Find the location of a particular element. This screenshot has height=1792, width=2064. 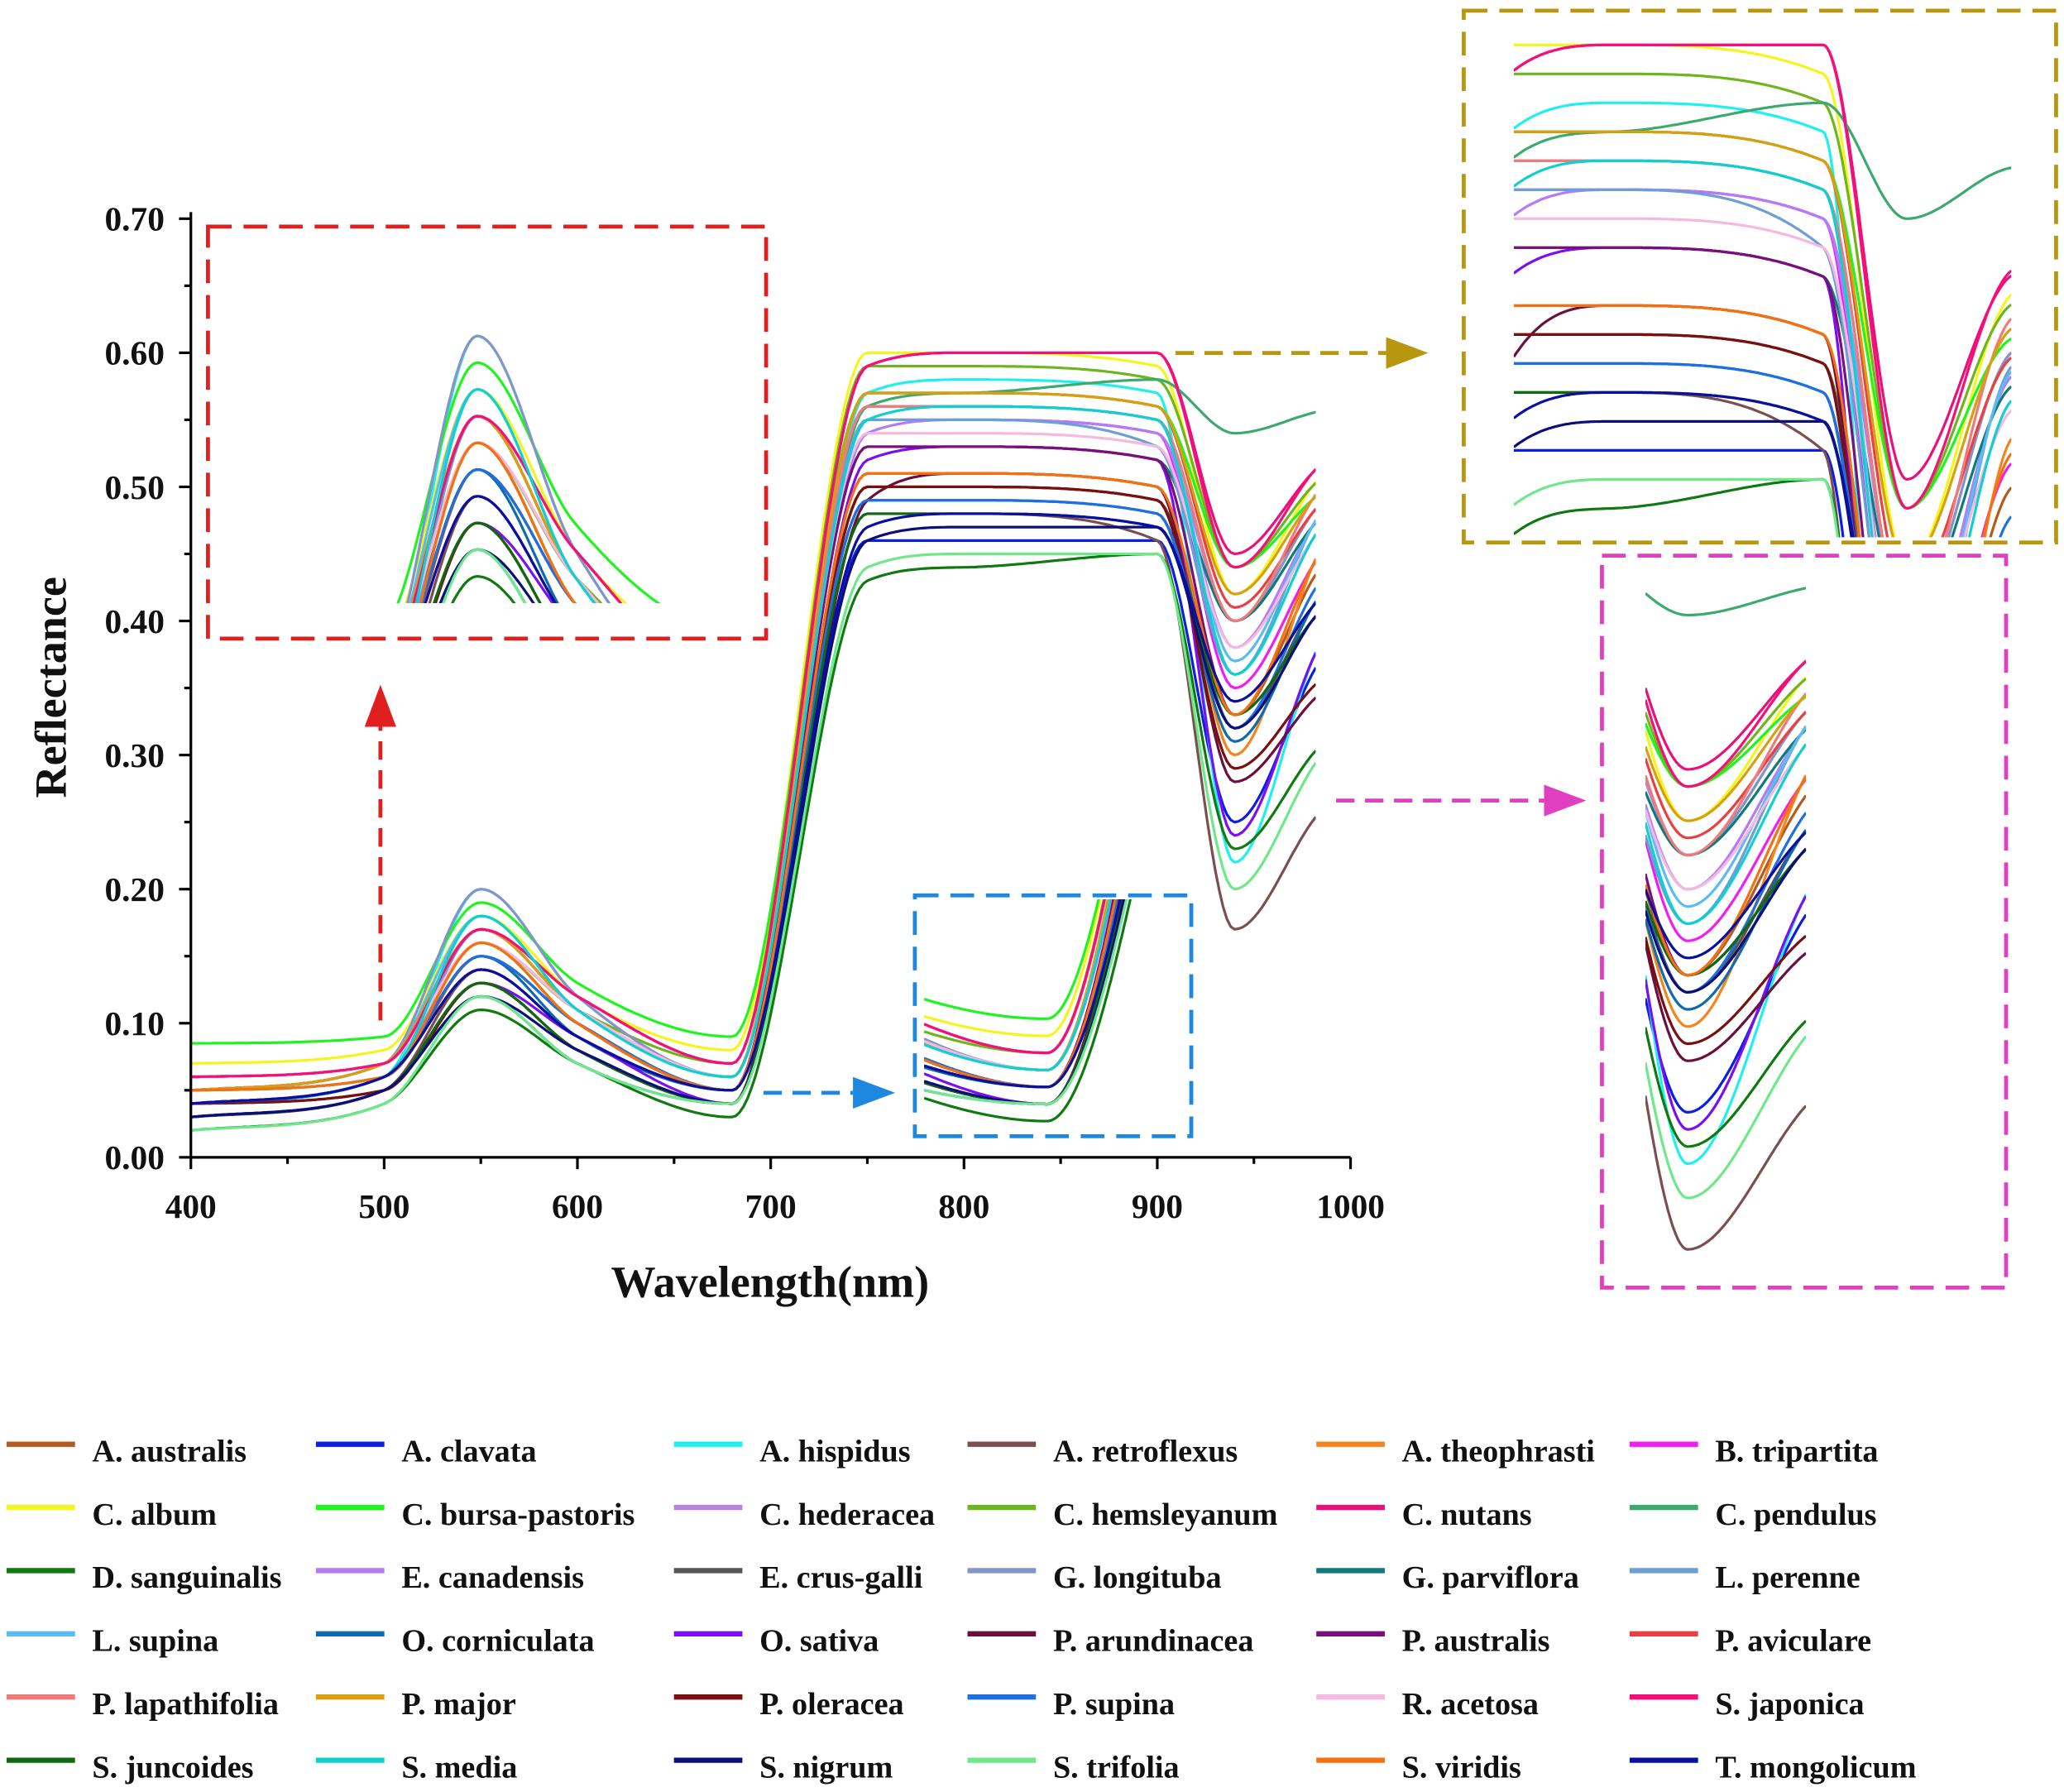

legend-label: P. oleracea is located at coordinates (831, 1704).